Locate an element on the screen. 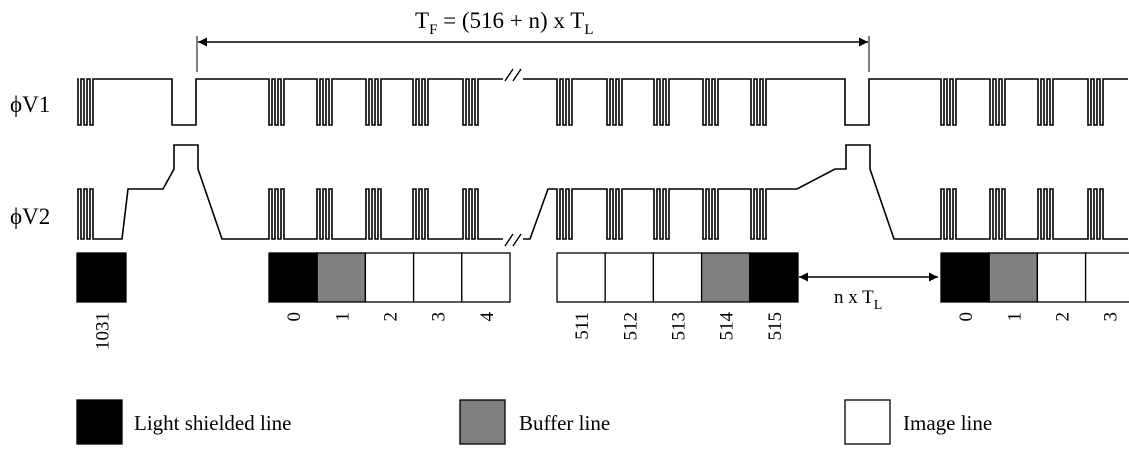  line-number-label: 513 is located at coordinates (679, 326).